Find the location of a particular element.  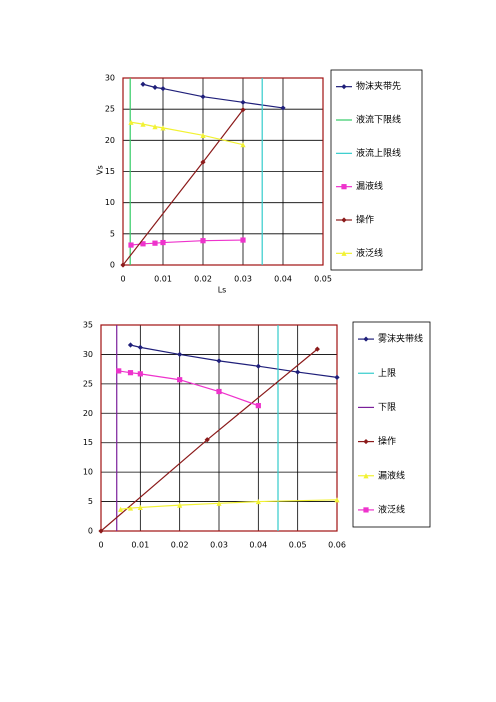

legend-label: 下限 is located at coordinates (387, 407).